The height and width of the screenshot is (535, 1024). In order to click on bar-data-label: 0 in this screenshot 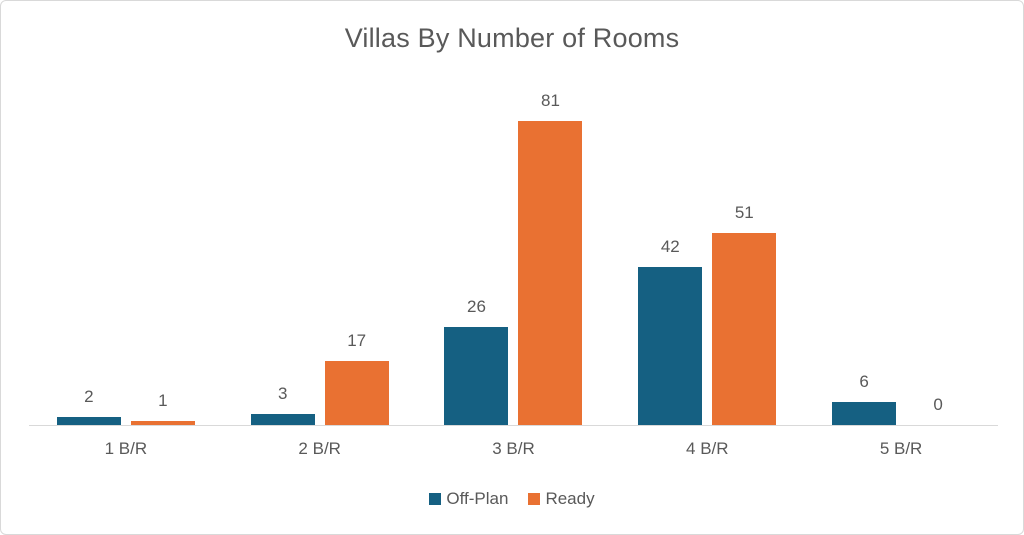, I will do `click(938, 404)`.